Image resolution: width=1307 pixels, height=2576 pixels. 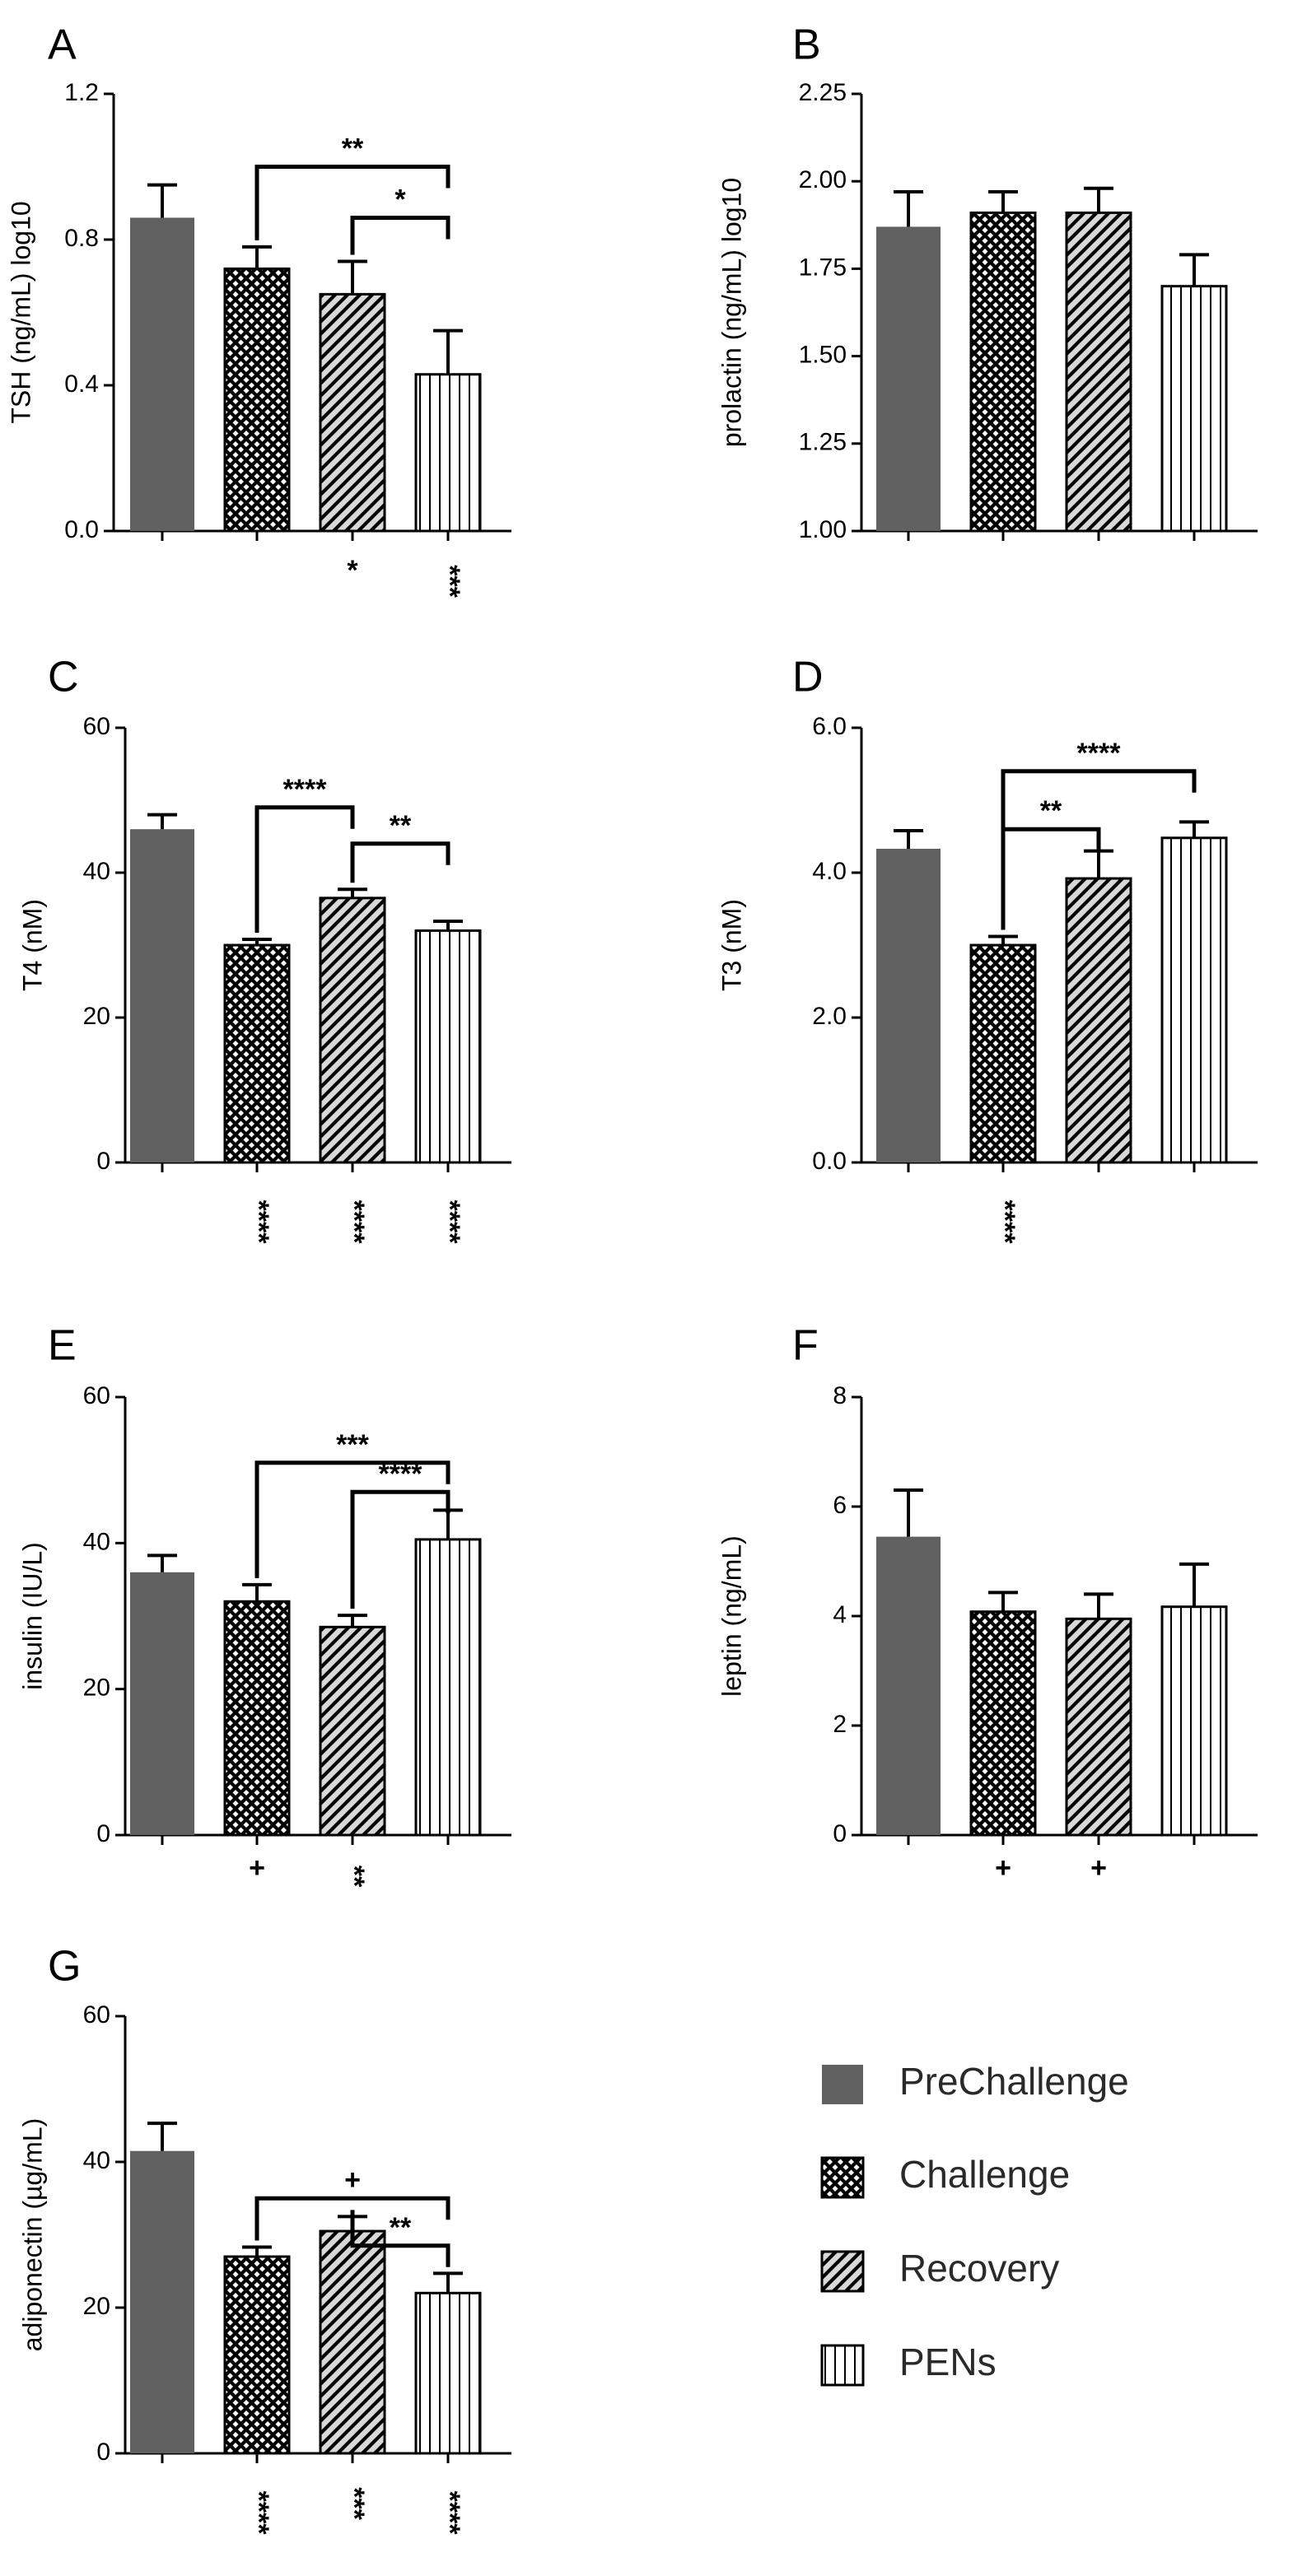 What do you see at coordinates (354, 1877) in the screenshot?
I see `significance-label: **` at bounding box center [354, 1877].